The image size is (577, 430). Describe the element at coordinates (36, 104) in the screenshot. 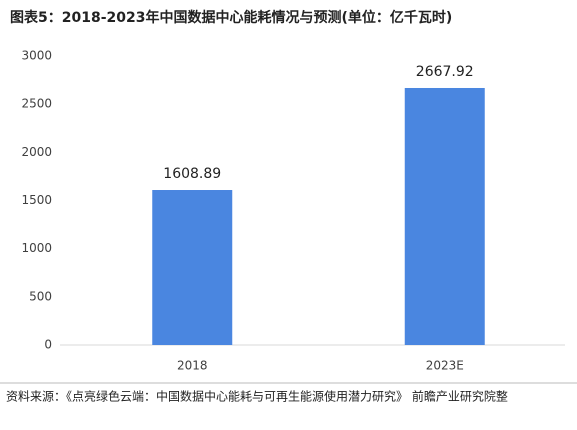

I see `y-tick-label: 2500` at that location.